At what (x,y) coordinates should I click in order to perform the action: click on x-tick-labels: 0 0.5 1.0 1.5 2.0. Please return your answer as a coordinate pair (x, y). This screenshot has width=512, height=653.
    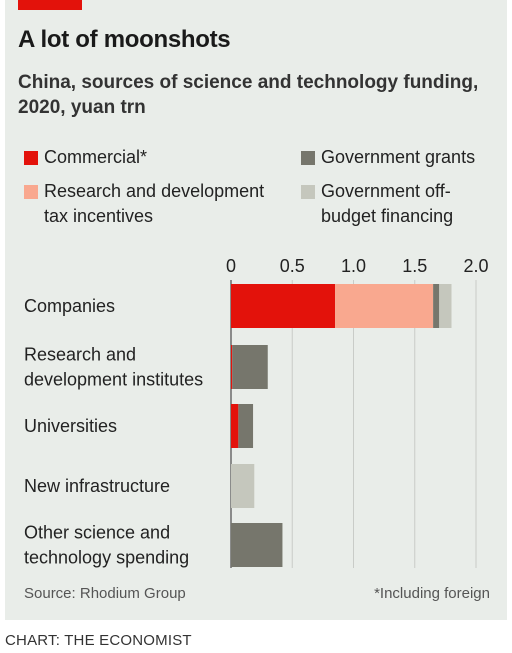
    Looking at the image, I should click on (357, 266).